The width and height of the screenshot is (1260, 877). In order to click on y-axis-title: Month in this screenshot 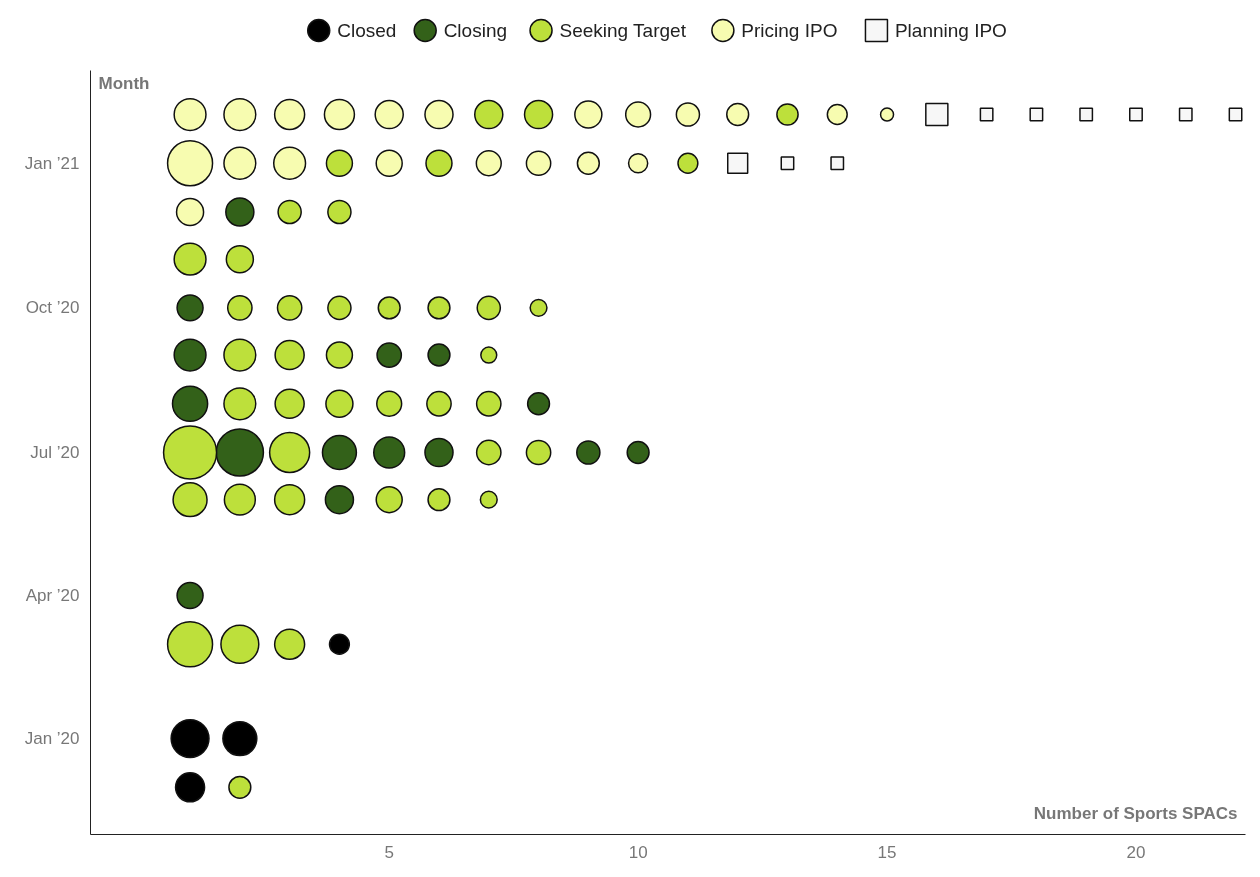, I will do `click(124, 83)`.